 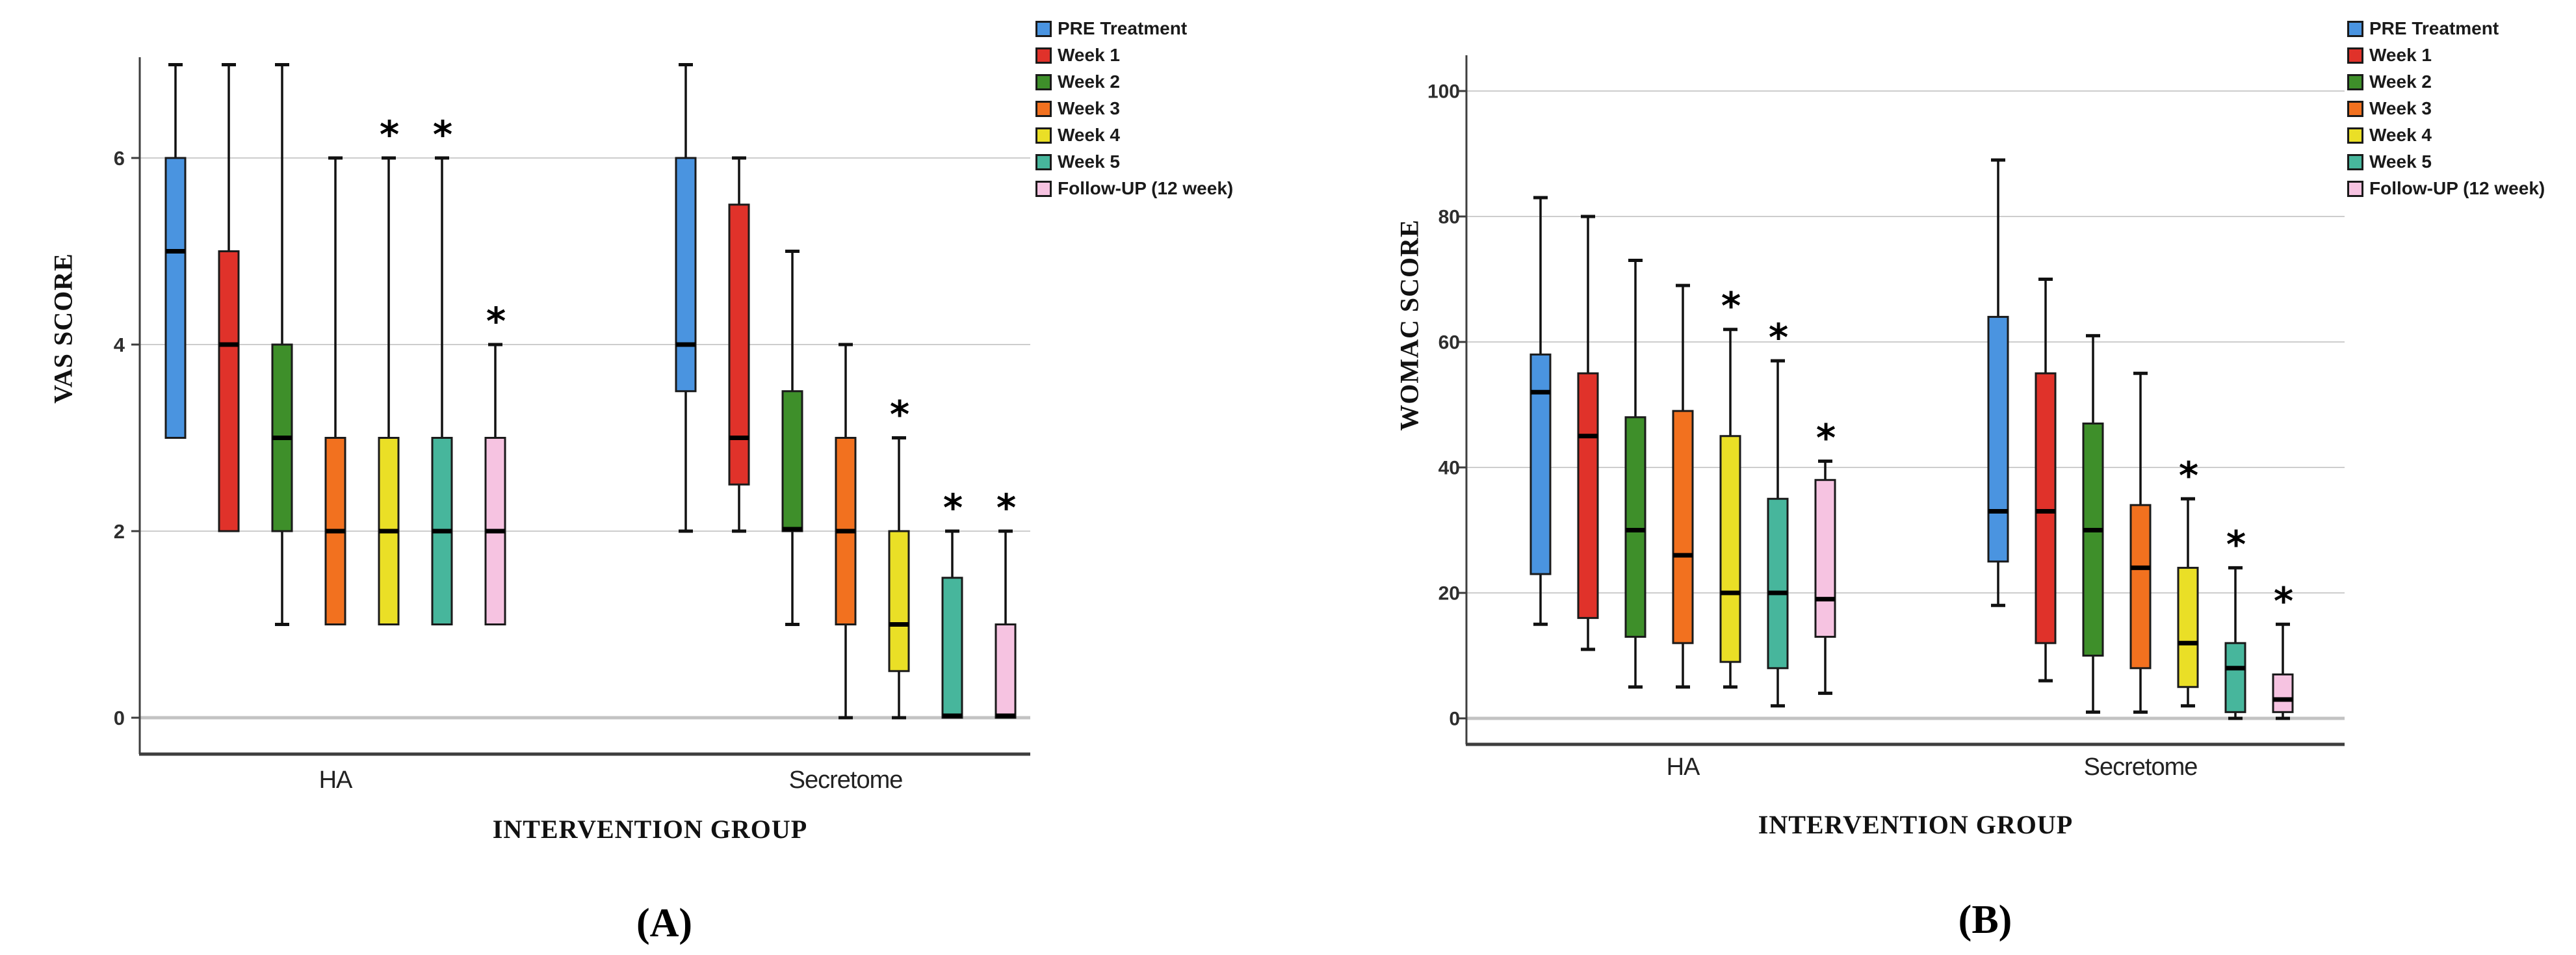 I want to click on x-axis-title-b: INTERVENTION GROUP, so click(x=1916, y=825).